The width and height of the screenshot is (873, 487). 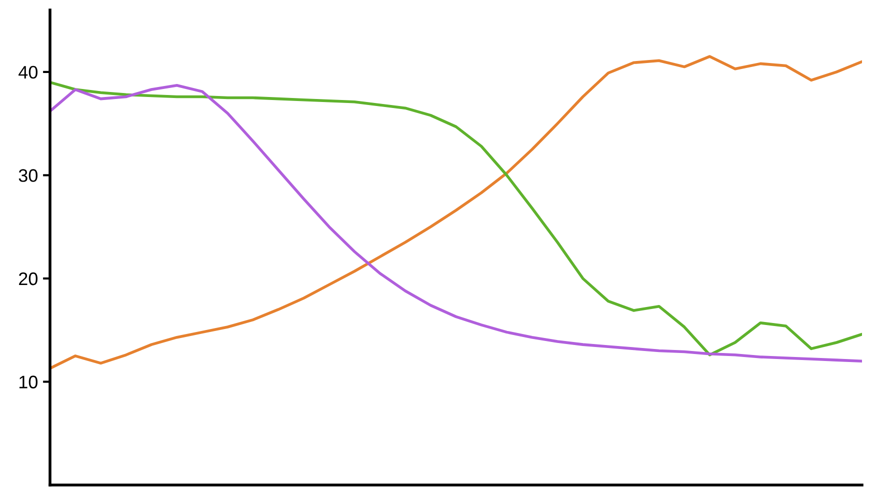 I want to click on y-tick-label: 30, so click(x=28, y=175).